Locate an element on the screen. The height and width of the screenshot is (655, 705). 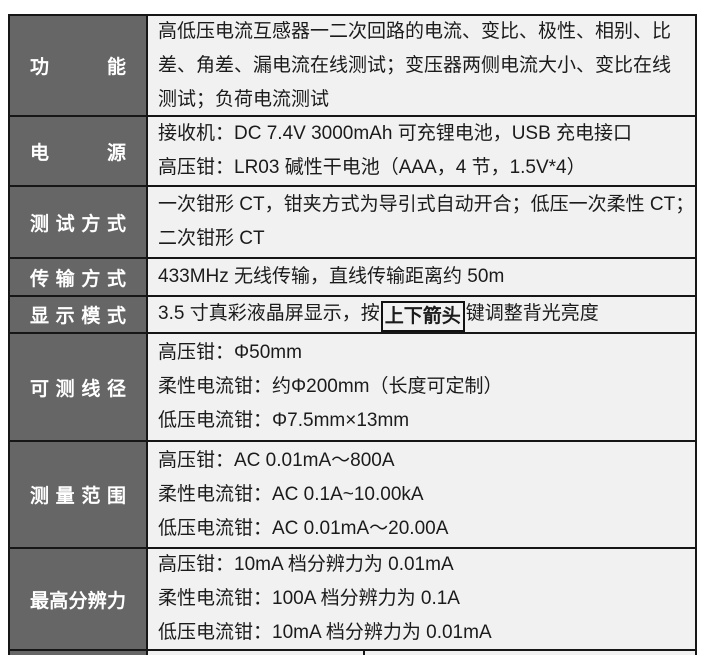
spec-label-cell: 最高分辨力 is located at coordinates (79, 599).